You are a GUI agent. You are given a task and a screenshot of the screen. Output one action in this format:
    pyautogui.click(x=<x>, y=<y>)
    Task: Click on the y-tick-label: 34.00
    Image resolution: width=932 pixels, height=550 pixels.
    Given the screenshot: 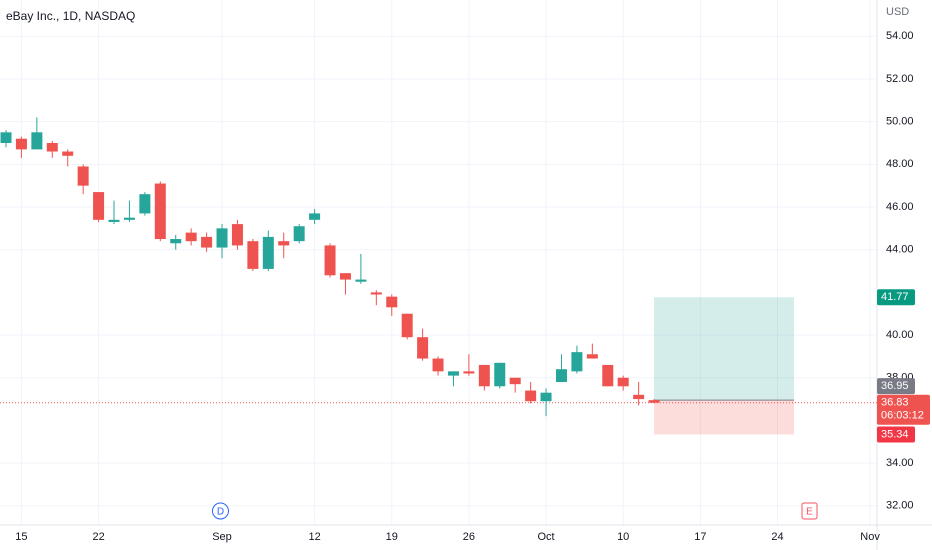 What is the action you would take?
    pyautogui.click(x=900, y=463)
    